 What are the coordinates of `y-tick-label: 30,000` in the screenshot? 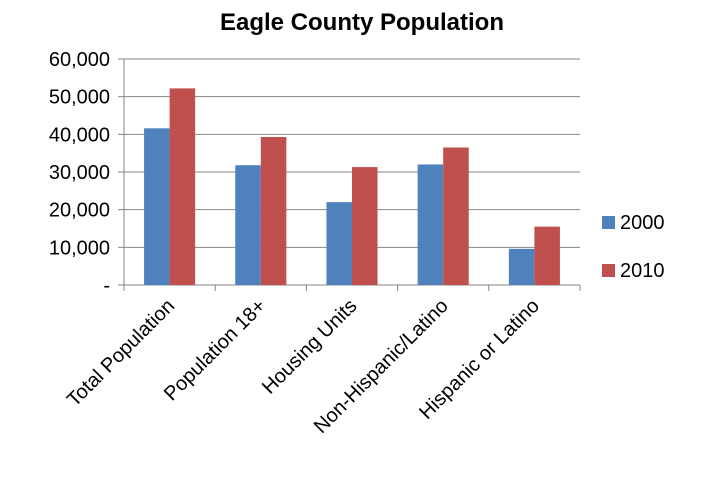 It's located at (79, 173).